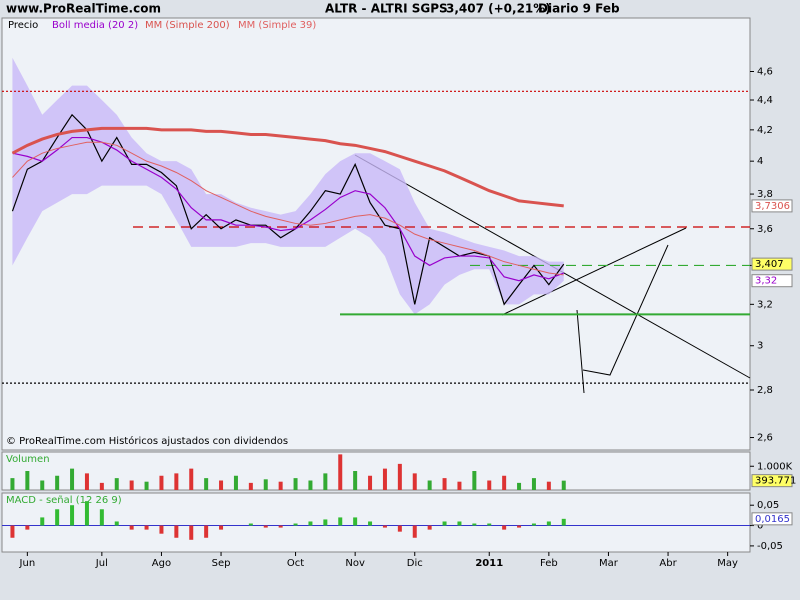 Image resolution: width=800 pixels, height=600 pixels. I want to click on panel-title: MACD - señal (12 26 9), so click(64, 500).